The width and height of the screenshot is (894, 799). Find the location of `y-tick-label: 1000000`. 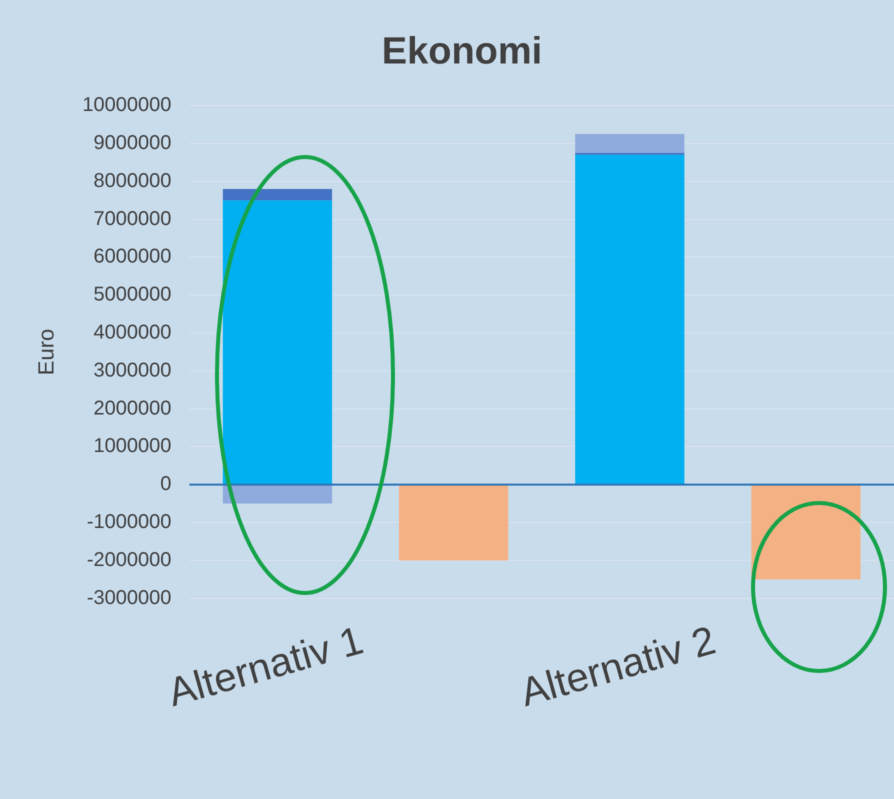

y-tick-label: 1000000 is located at coordinates (133, 446).